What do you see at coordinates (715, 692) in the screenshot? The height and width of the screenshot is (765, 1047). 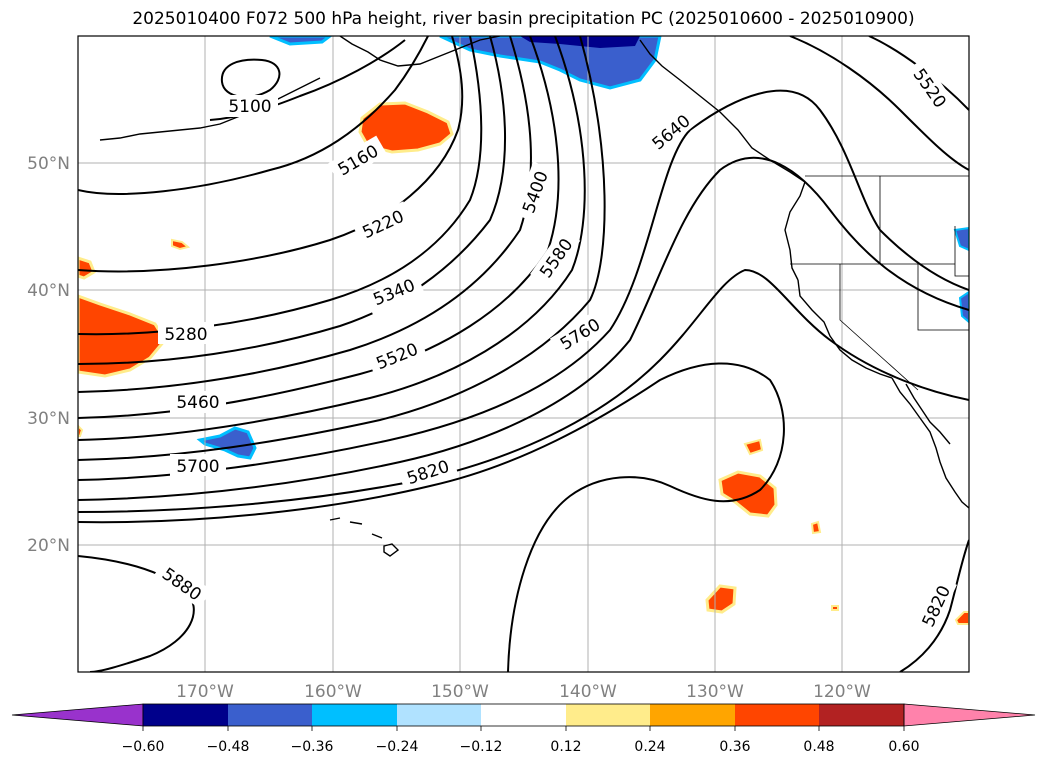 I see `lon-label: 130°W` at bounding box center [715, 692].